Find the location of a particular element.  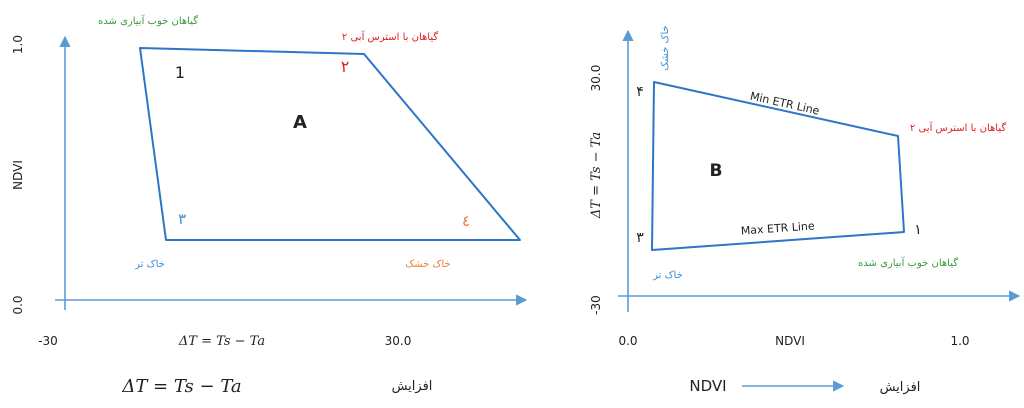

diagram-b-letter: B is located at coordinates (716, 171).